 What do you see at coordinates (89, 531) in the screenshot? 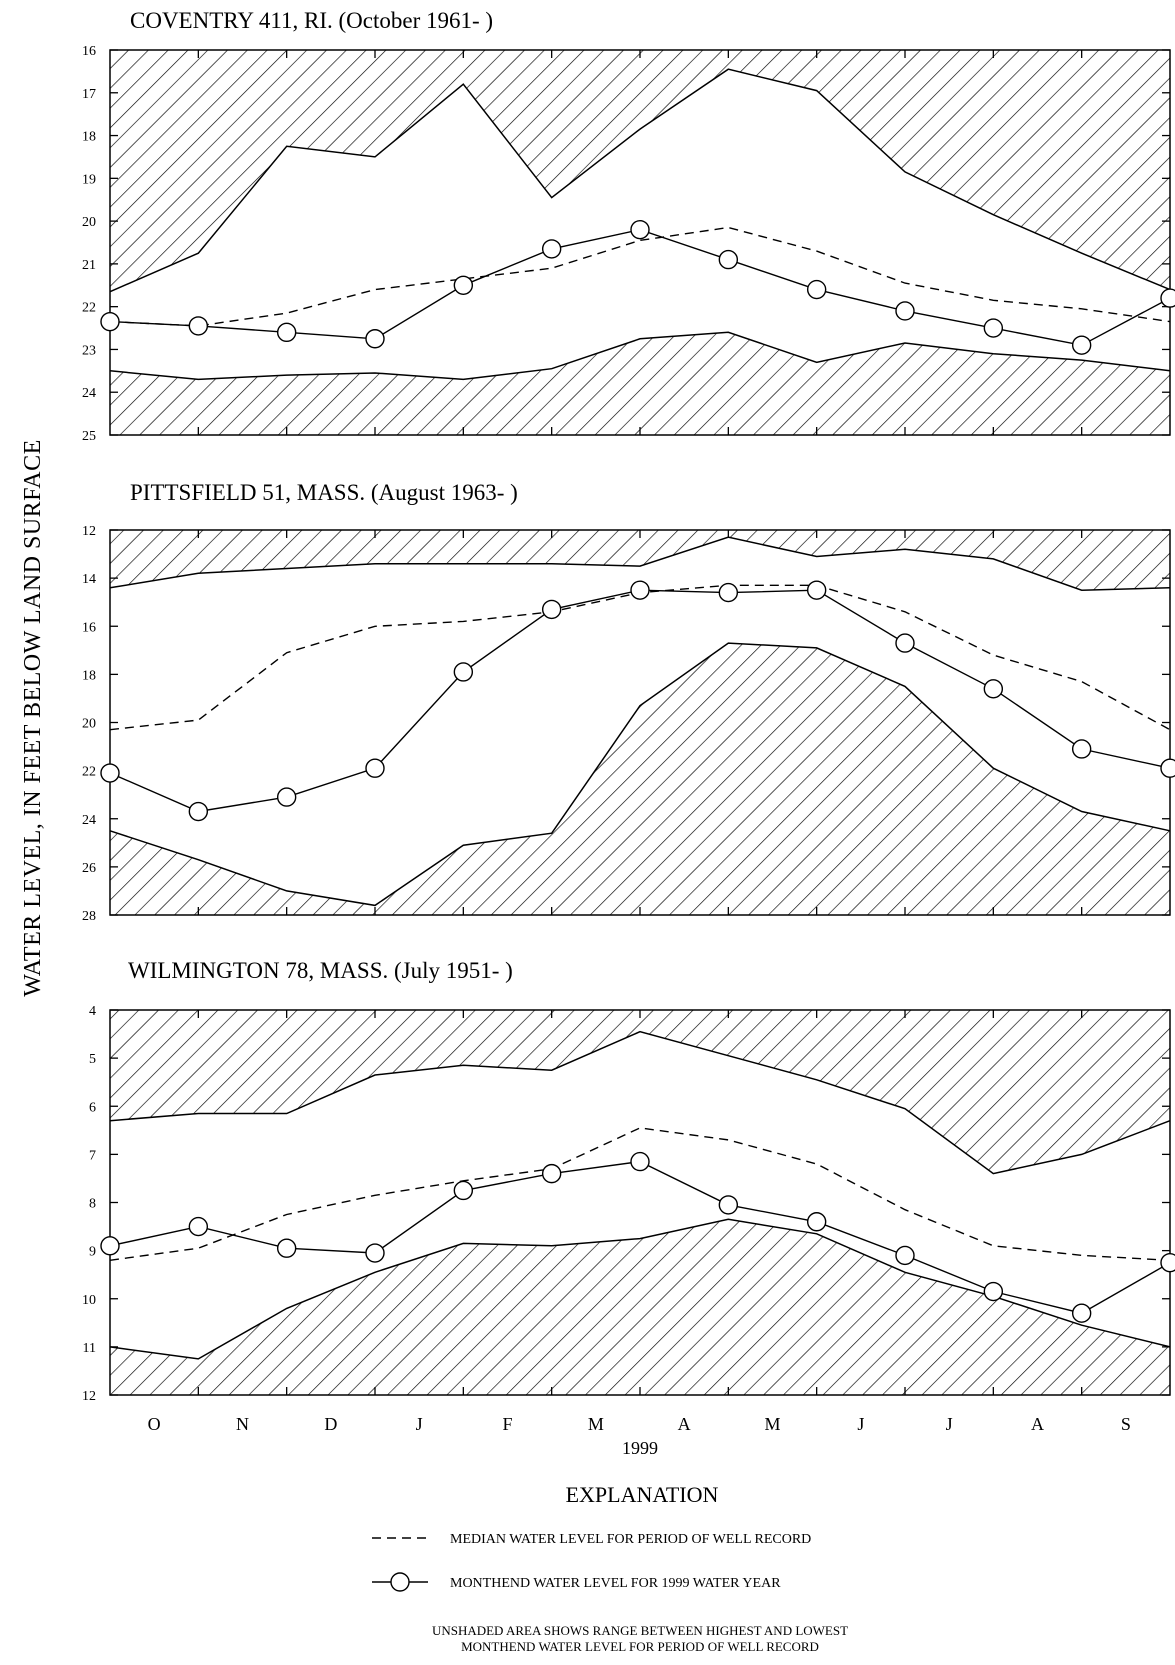
I see `y-tick-label: 12` at bounding box center [89, 531].